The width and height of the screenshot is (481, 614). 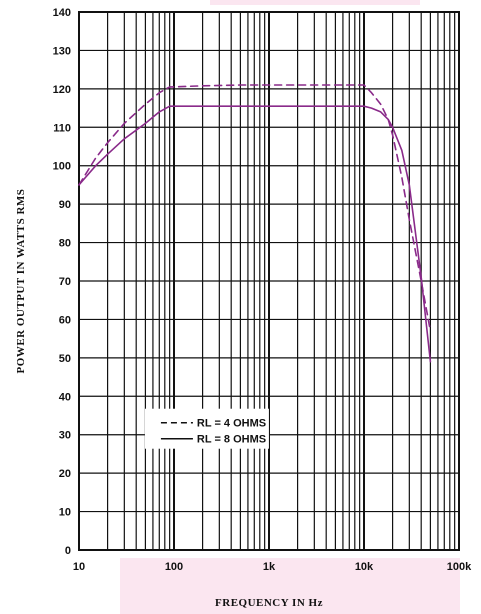 I want to click on x-tick-labels: 10 100 1k 10k 100k, so click(x=272, y=567).